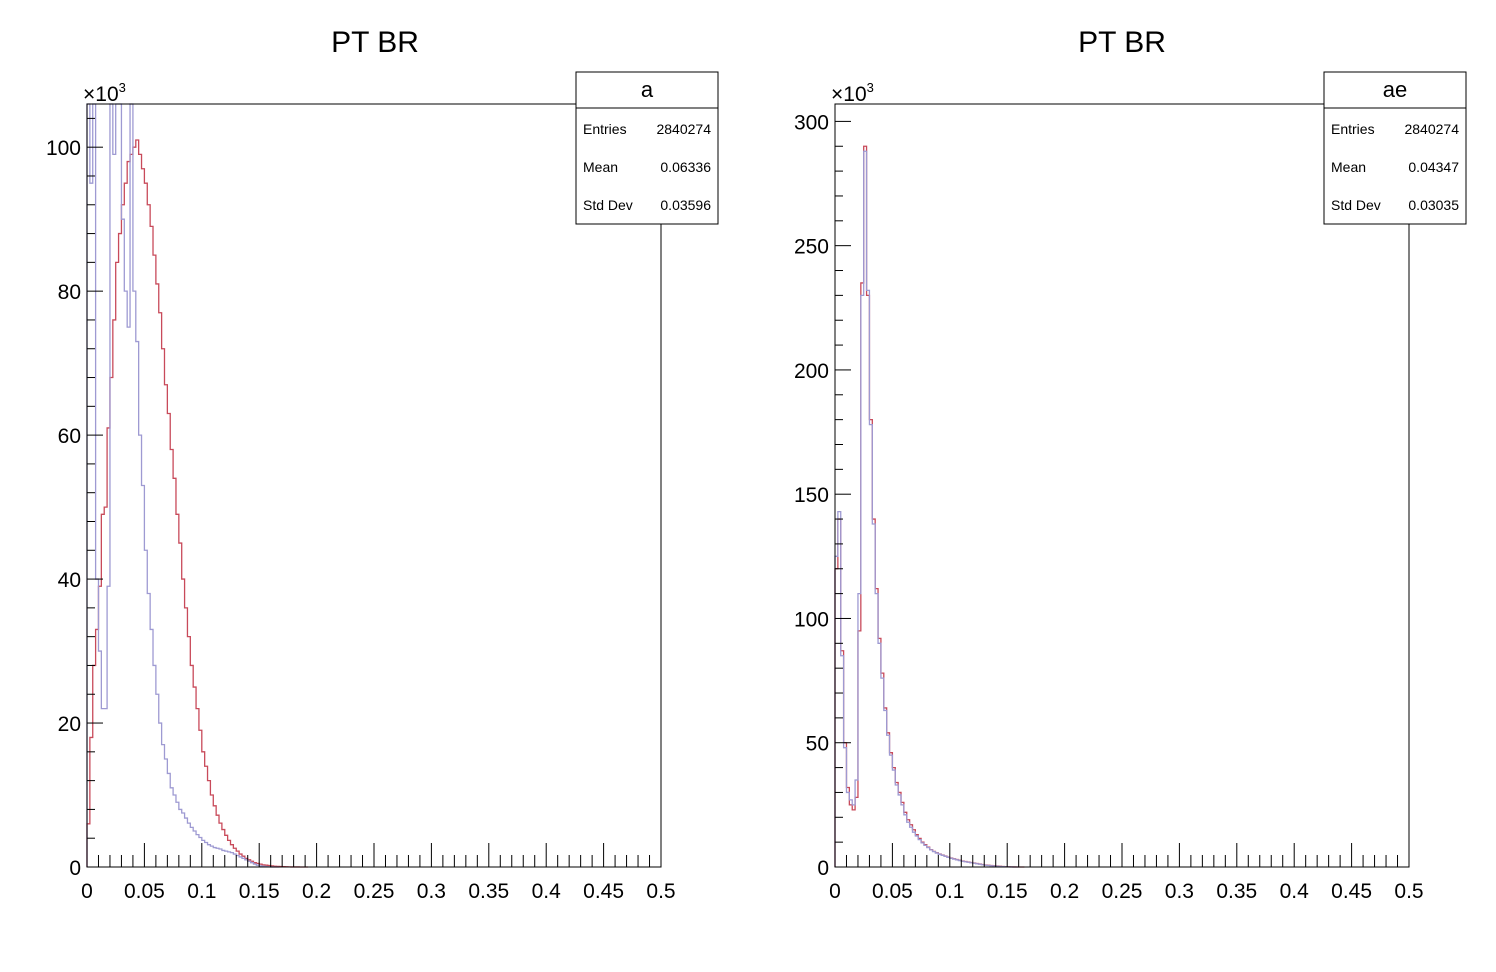  Describe the element at coordinates (817, 744) in the screenshot. I see `y-tick-label: 50` at that location.